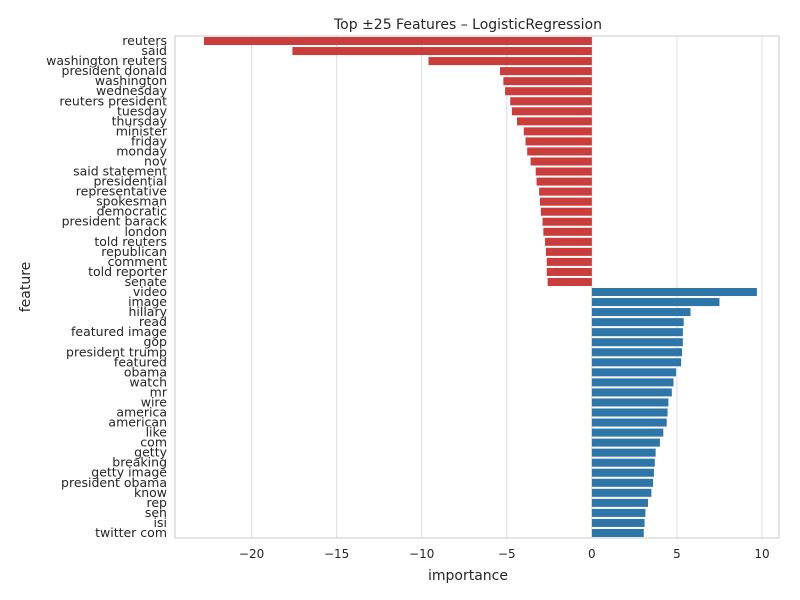 The height and width of the screenshot is (600, 800). What do you see at coordinates (148, 381) in the screenshot?
I see `y-tick-label: watch` at bounding box center [148, 381].